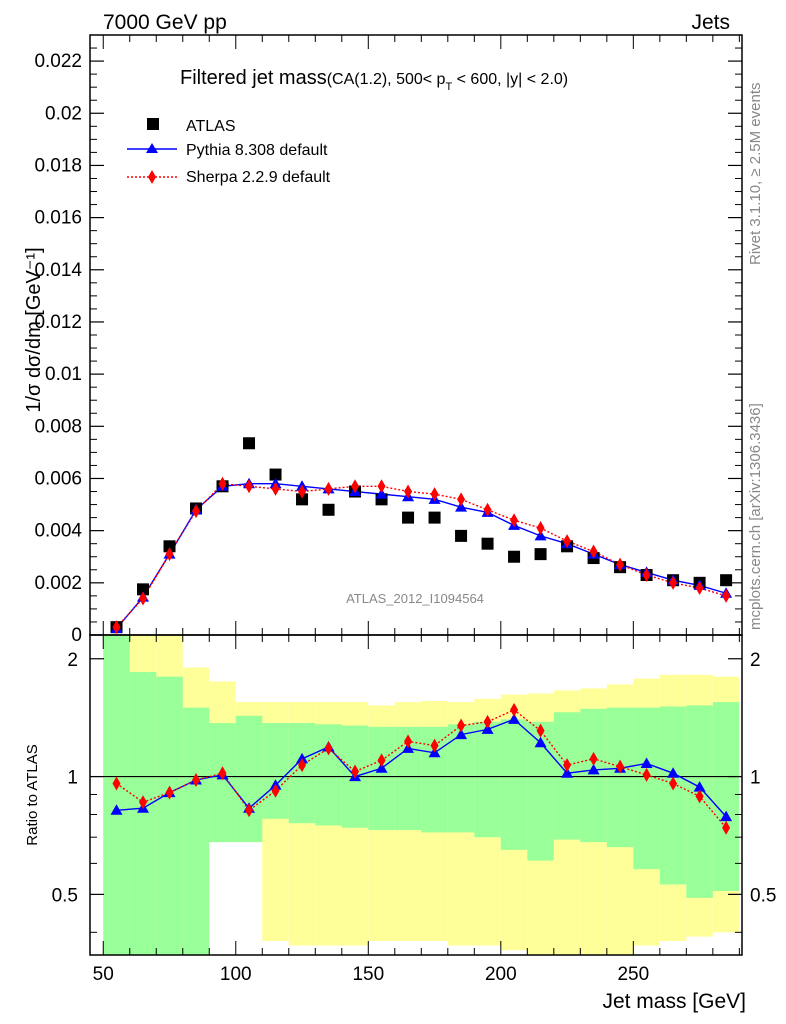 The image size is (786, 1024). What do you see at coordinates (755, 516) in the screenshot?
I see `mcplots-label: mcplots.cern.ch [arXiv:1306.3436]` at bounding box center [755, 516].